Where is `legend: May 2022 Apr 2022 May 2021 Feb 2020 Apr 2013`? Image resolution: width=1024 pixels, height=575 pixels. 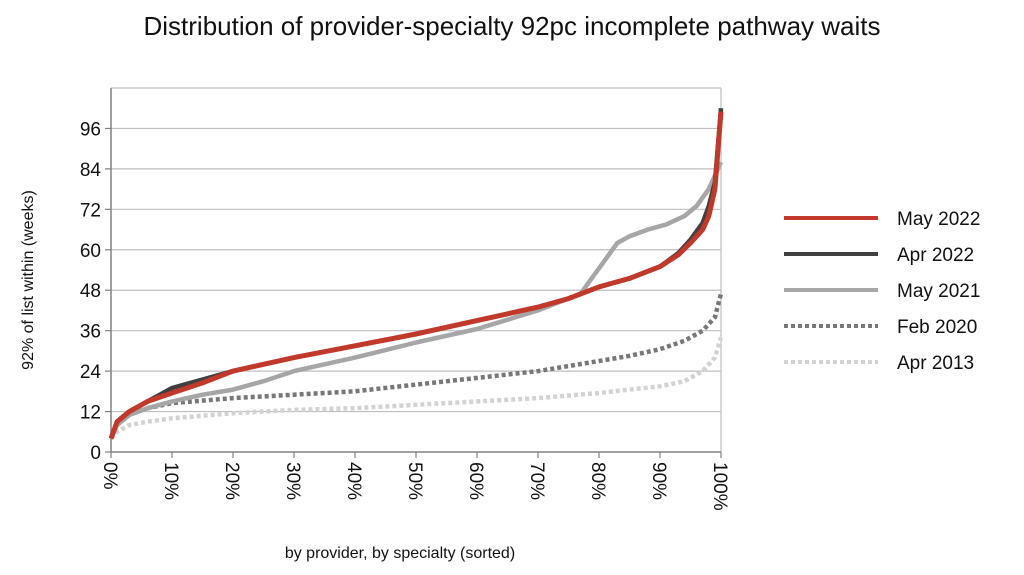
legend: May 2022 Apr 2022 May 2021 Feb 2020 Apr 2013 is located at coordinates (882, 291).